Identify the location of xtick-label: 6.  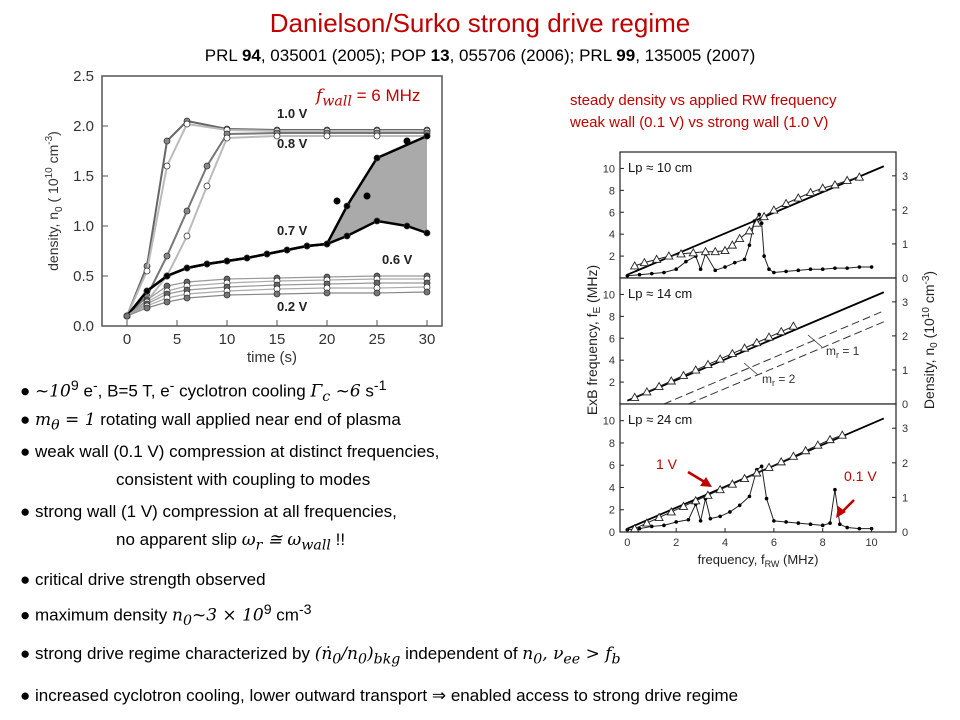
(774, 543).